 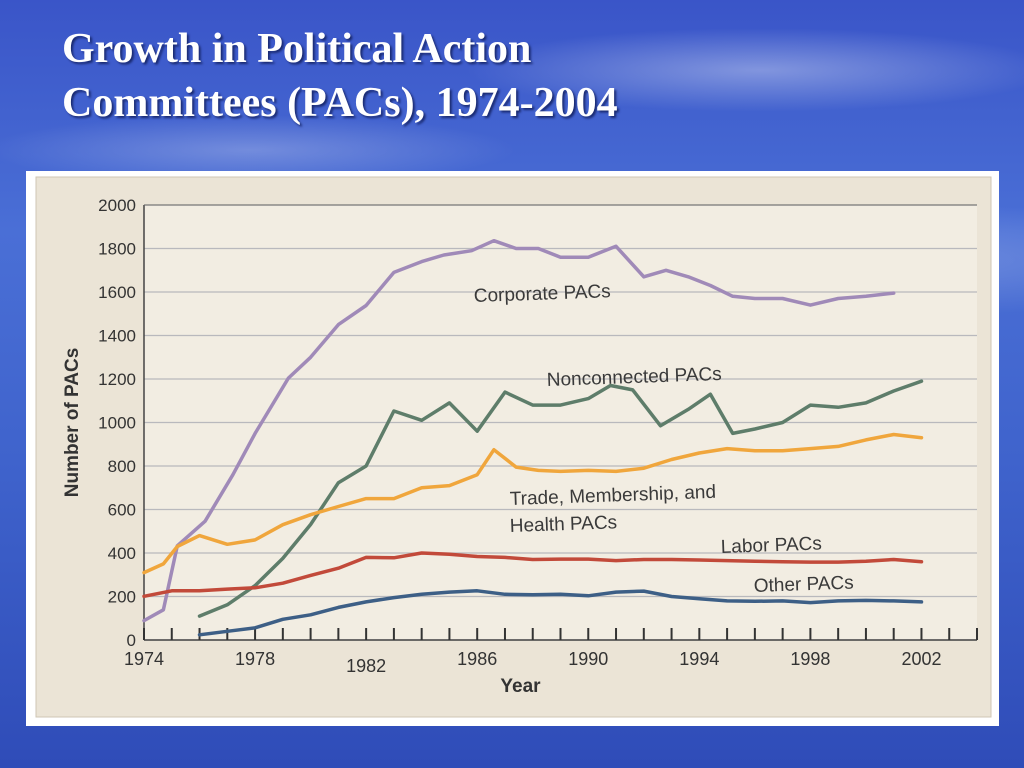 I want to click on series-label-other-pacs: Other PACs, so click(x=803, y=585).